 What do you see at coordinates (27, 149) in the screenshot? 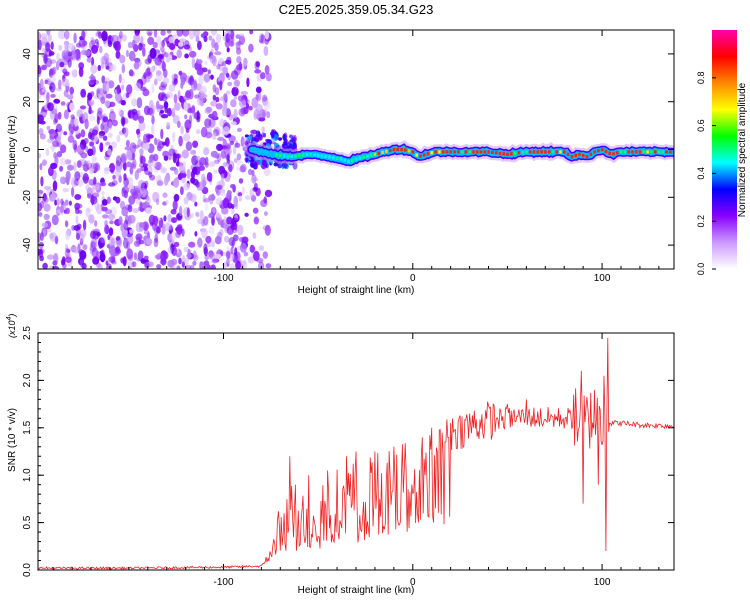
I see `y-tick-label: 0` at bounding box center [27, 149].